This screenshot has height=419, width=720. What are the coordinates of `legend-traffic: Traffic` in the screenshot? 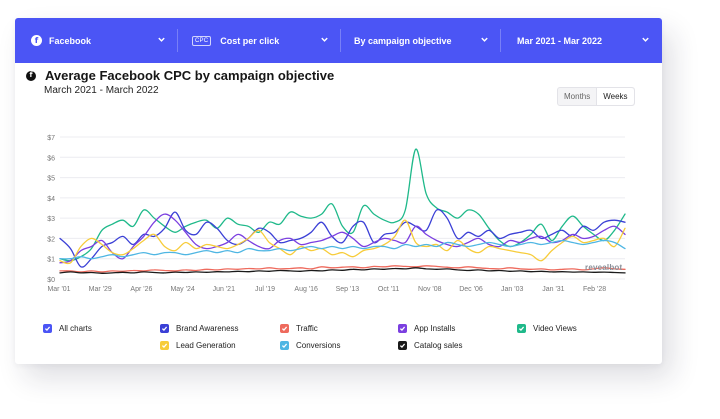 It's located at (299, 328).